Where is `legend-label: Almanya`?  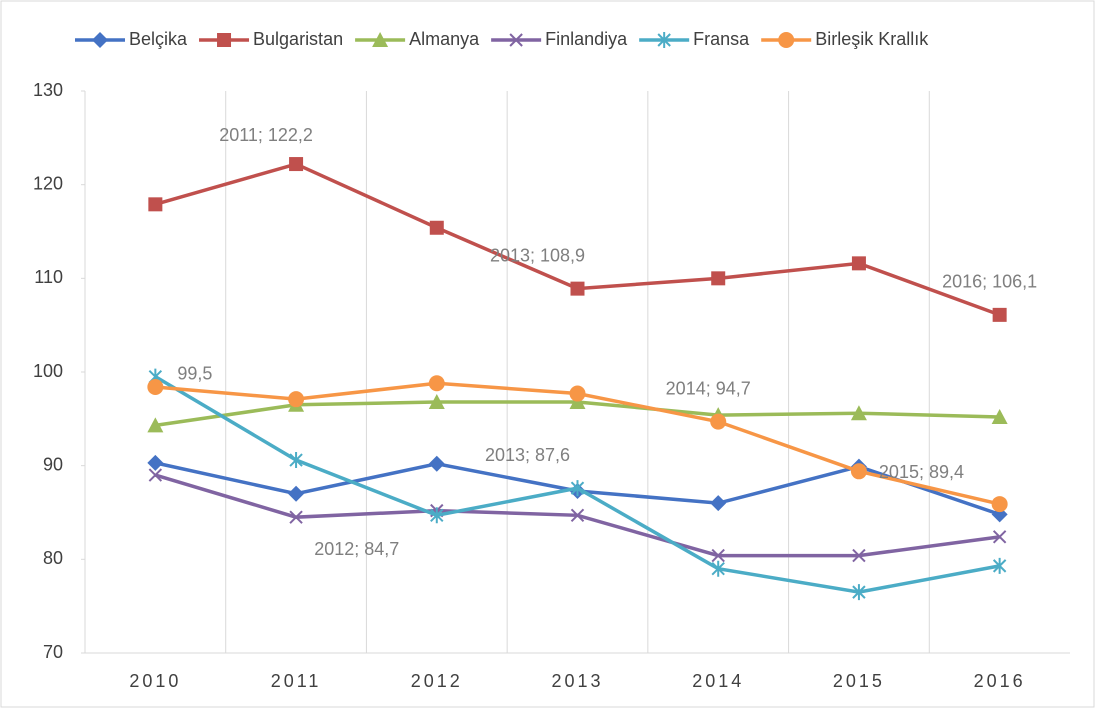 legend-label: Almanya is located at coordinates (444, 39).